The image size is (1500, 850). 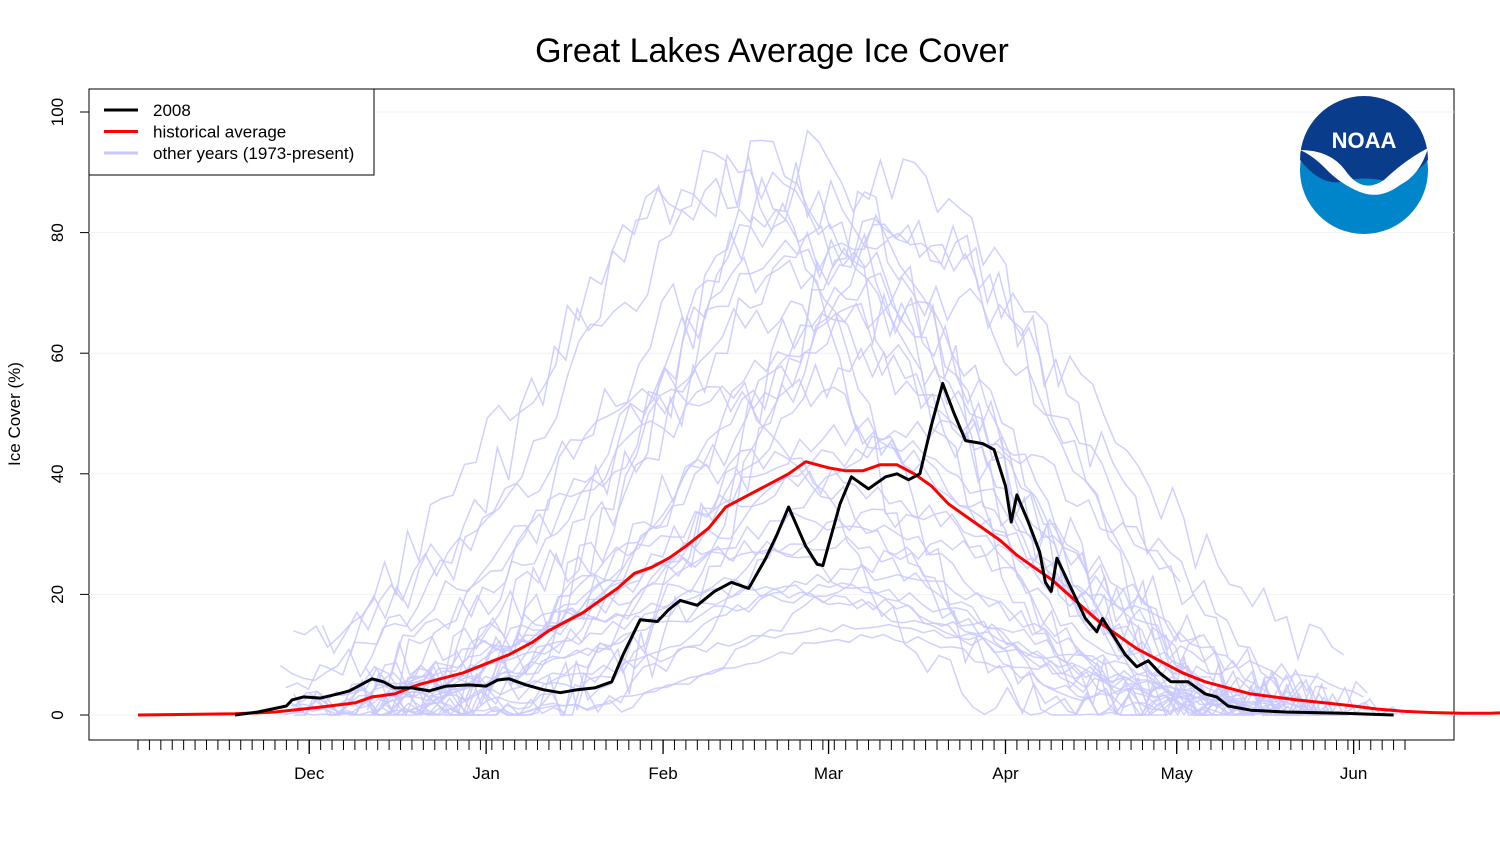 What do you see at coordinates (1364, 171) in the screenshot?
I see `logo-bird-wave` at bounding box center [1364, 171].